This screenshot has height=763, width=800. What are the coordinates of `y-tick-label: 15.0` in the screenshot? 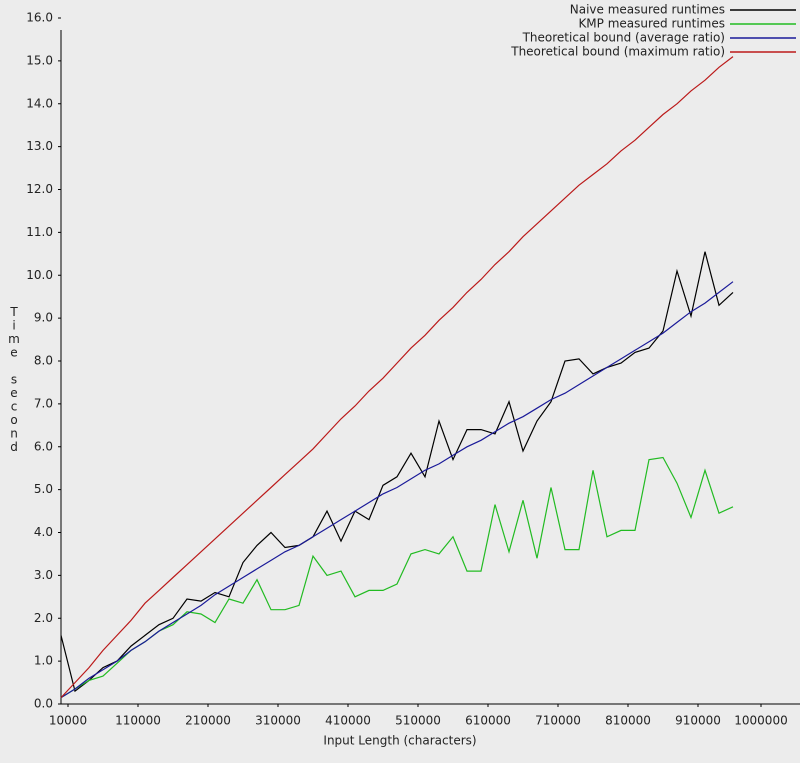 It's located at (39, 60).